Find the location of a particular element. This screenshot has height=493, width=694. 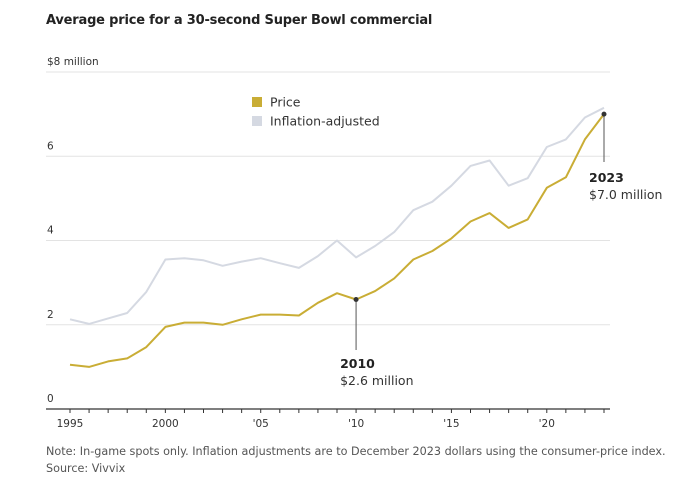

annotation-year: 2010 is located at coordinates (357, 363).